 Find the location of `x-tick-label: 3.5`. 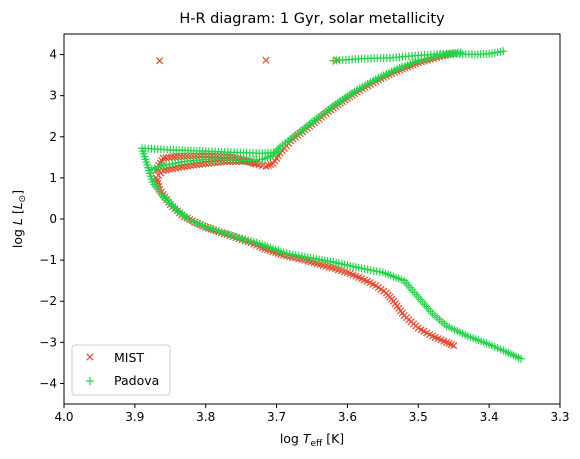

x-tick-label: 3.5 is located at coordinates (418, 417).